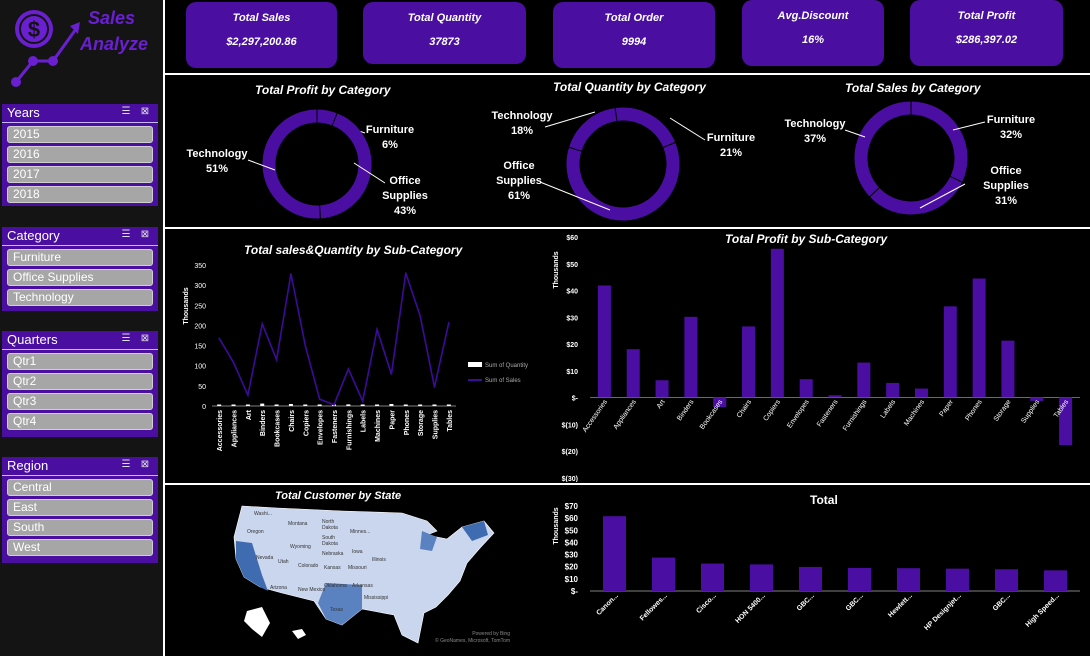 The width and height of the screenshot is (1090, 656). Describe the element at coordinates (390, 145) in the screenshot. I see `slice-value: 6%` at that location.